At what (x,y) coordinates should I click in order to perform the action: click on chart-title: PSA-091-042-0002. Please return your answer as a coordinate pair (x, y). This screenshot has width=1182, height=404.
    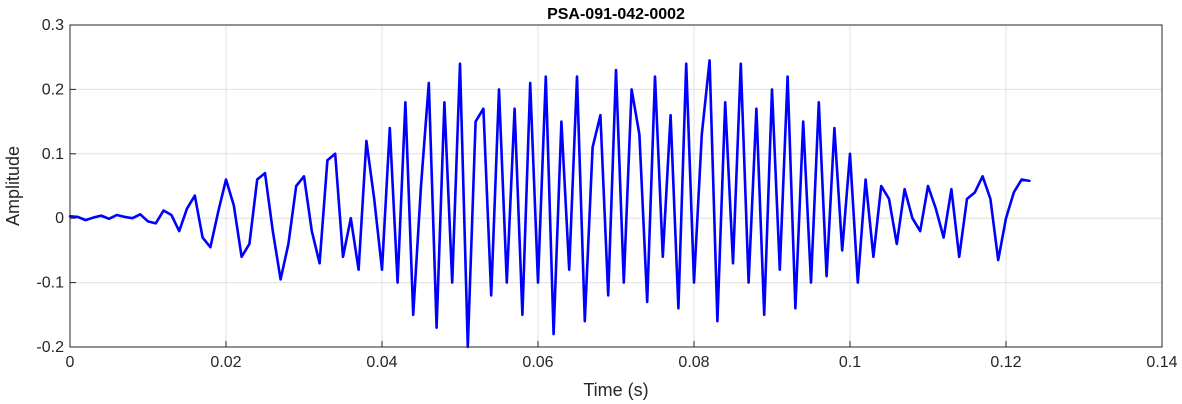
    Looking at the image, I should click on (616, 14).